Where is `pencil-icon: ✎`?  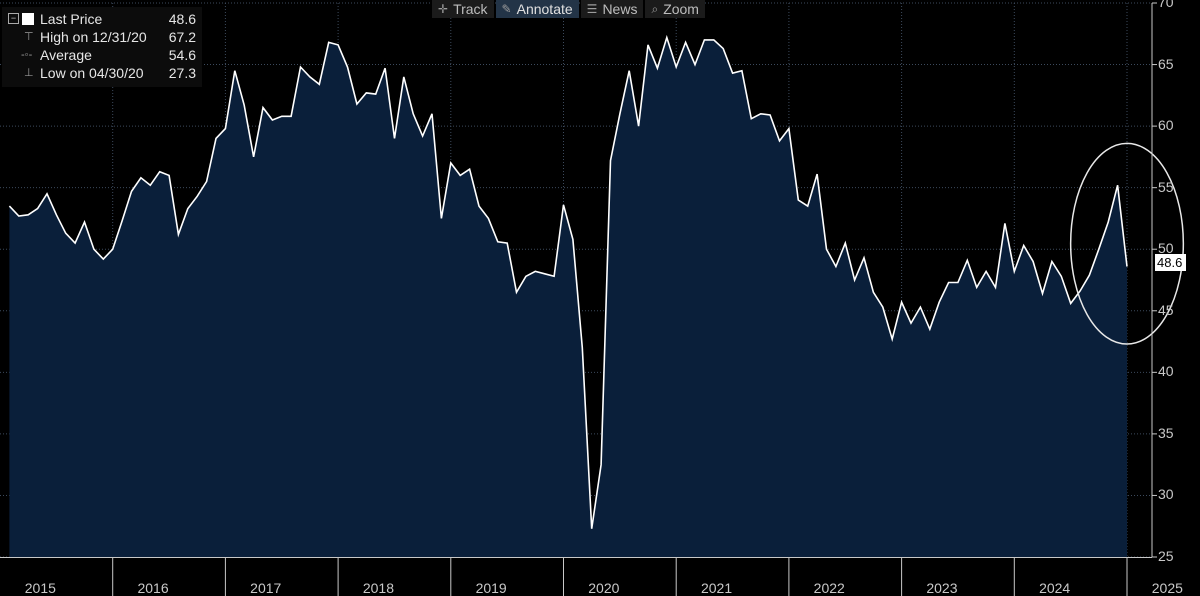
pencil-icon: ✎ is located at coordinates (506, 9).